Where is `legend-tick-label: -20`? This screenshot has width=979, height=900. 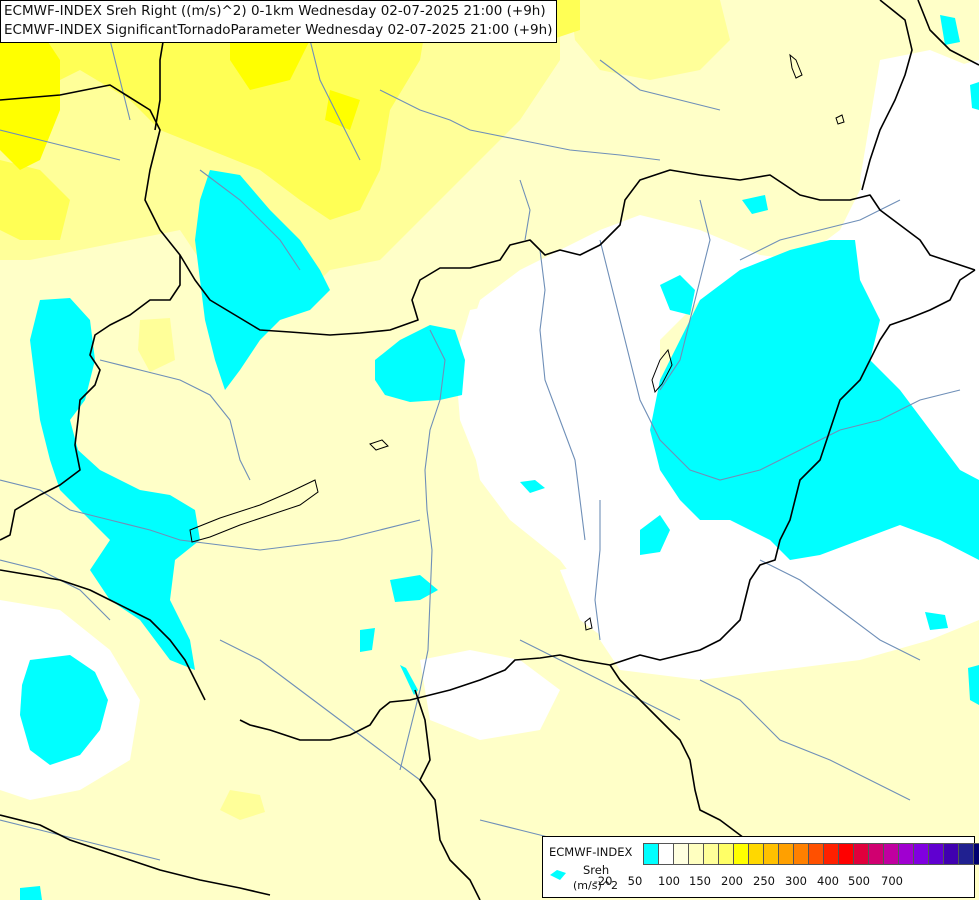
legend-tick-label: -20 is located at coordinates (603, 881).